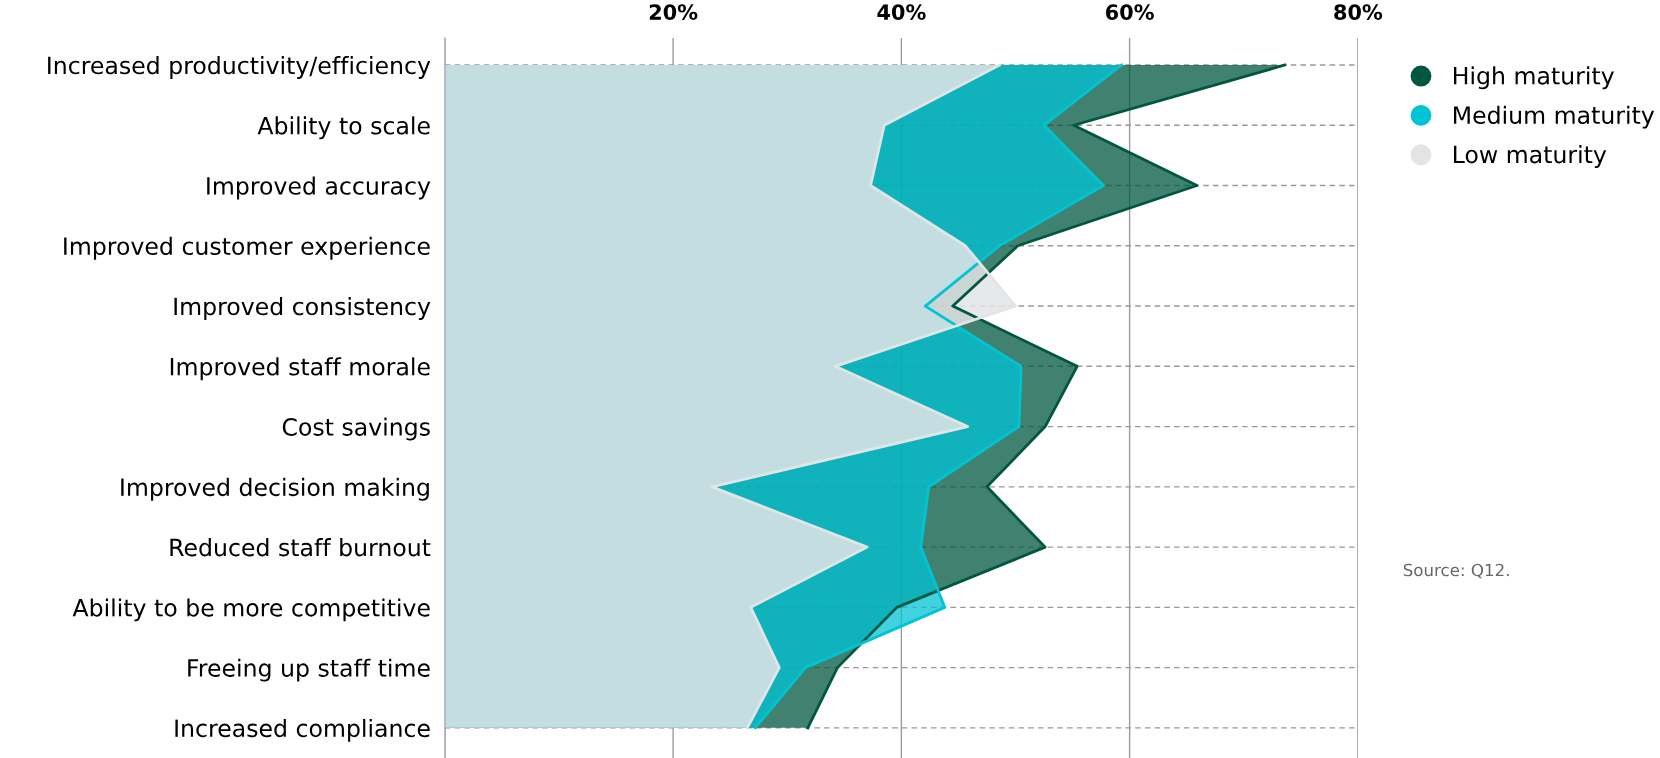  I want to click on legend-label: High maturity, so click(1534, 78).